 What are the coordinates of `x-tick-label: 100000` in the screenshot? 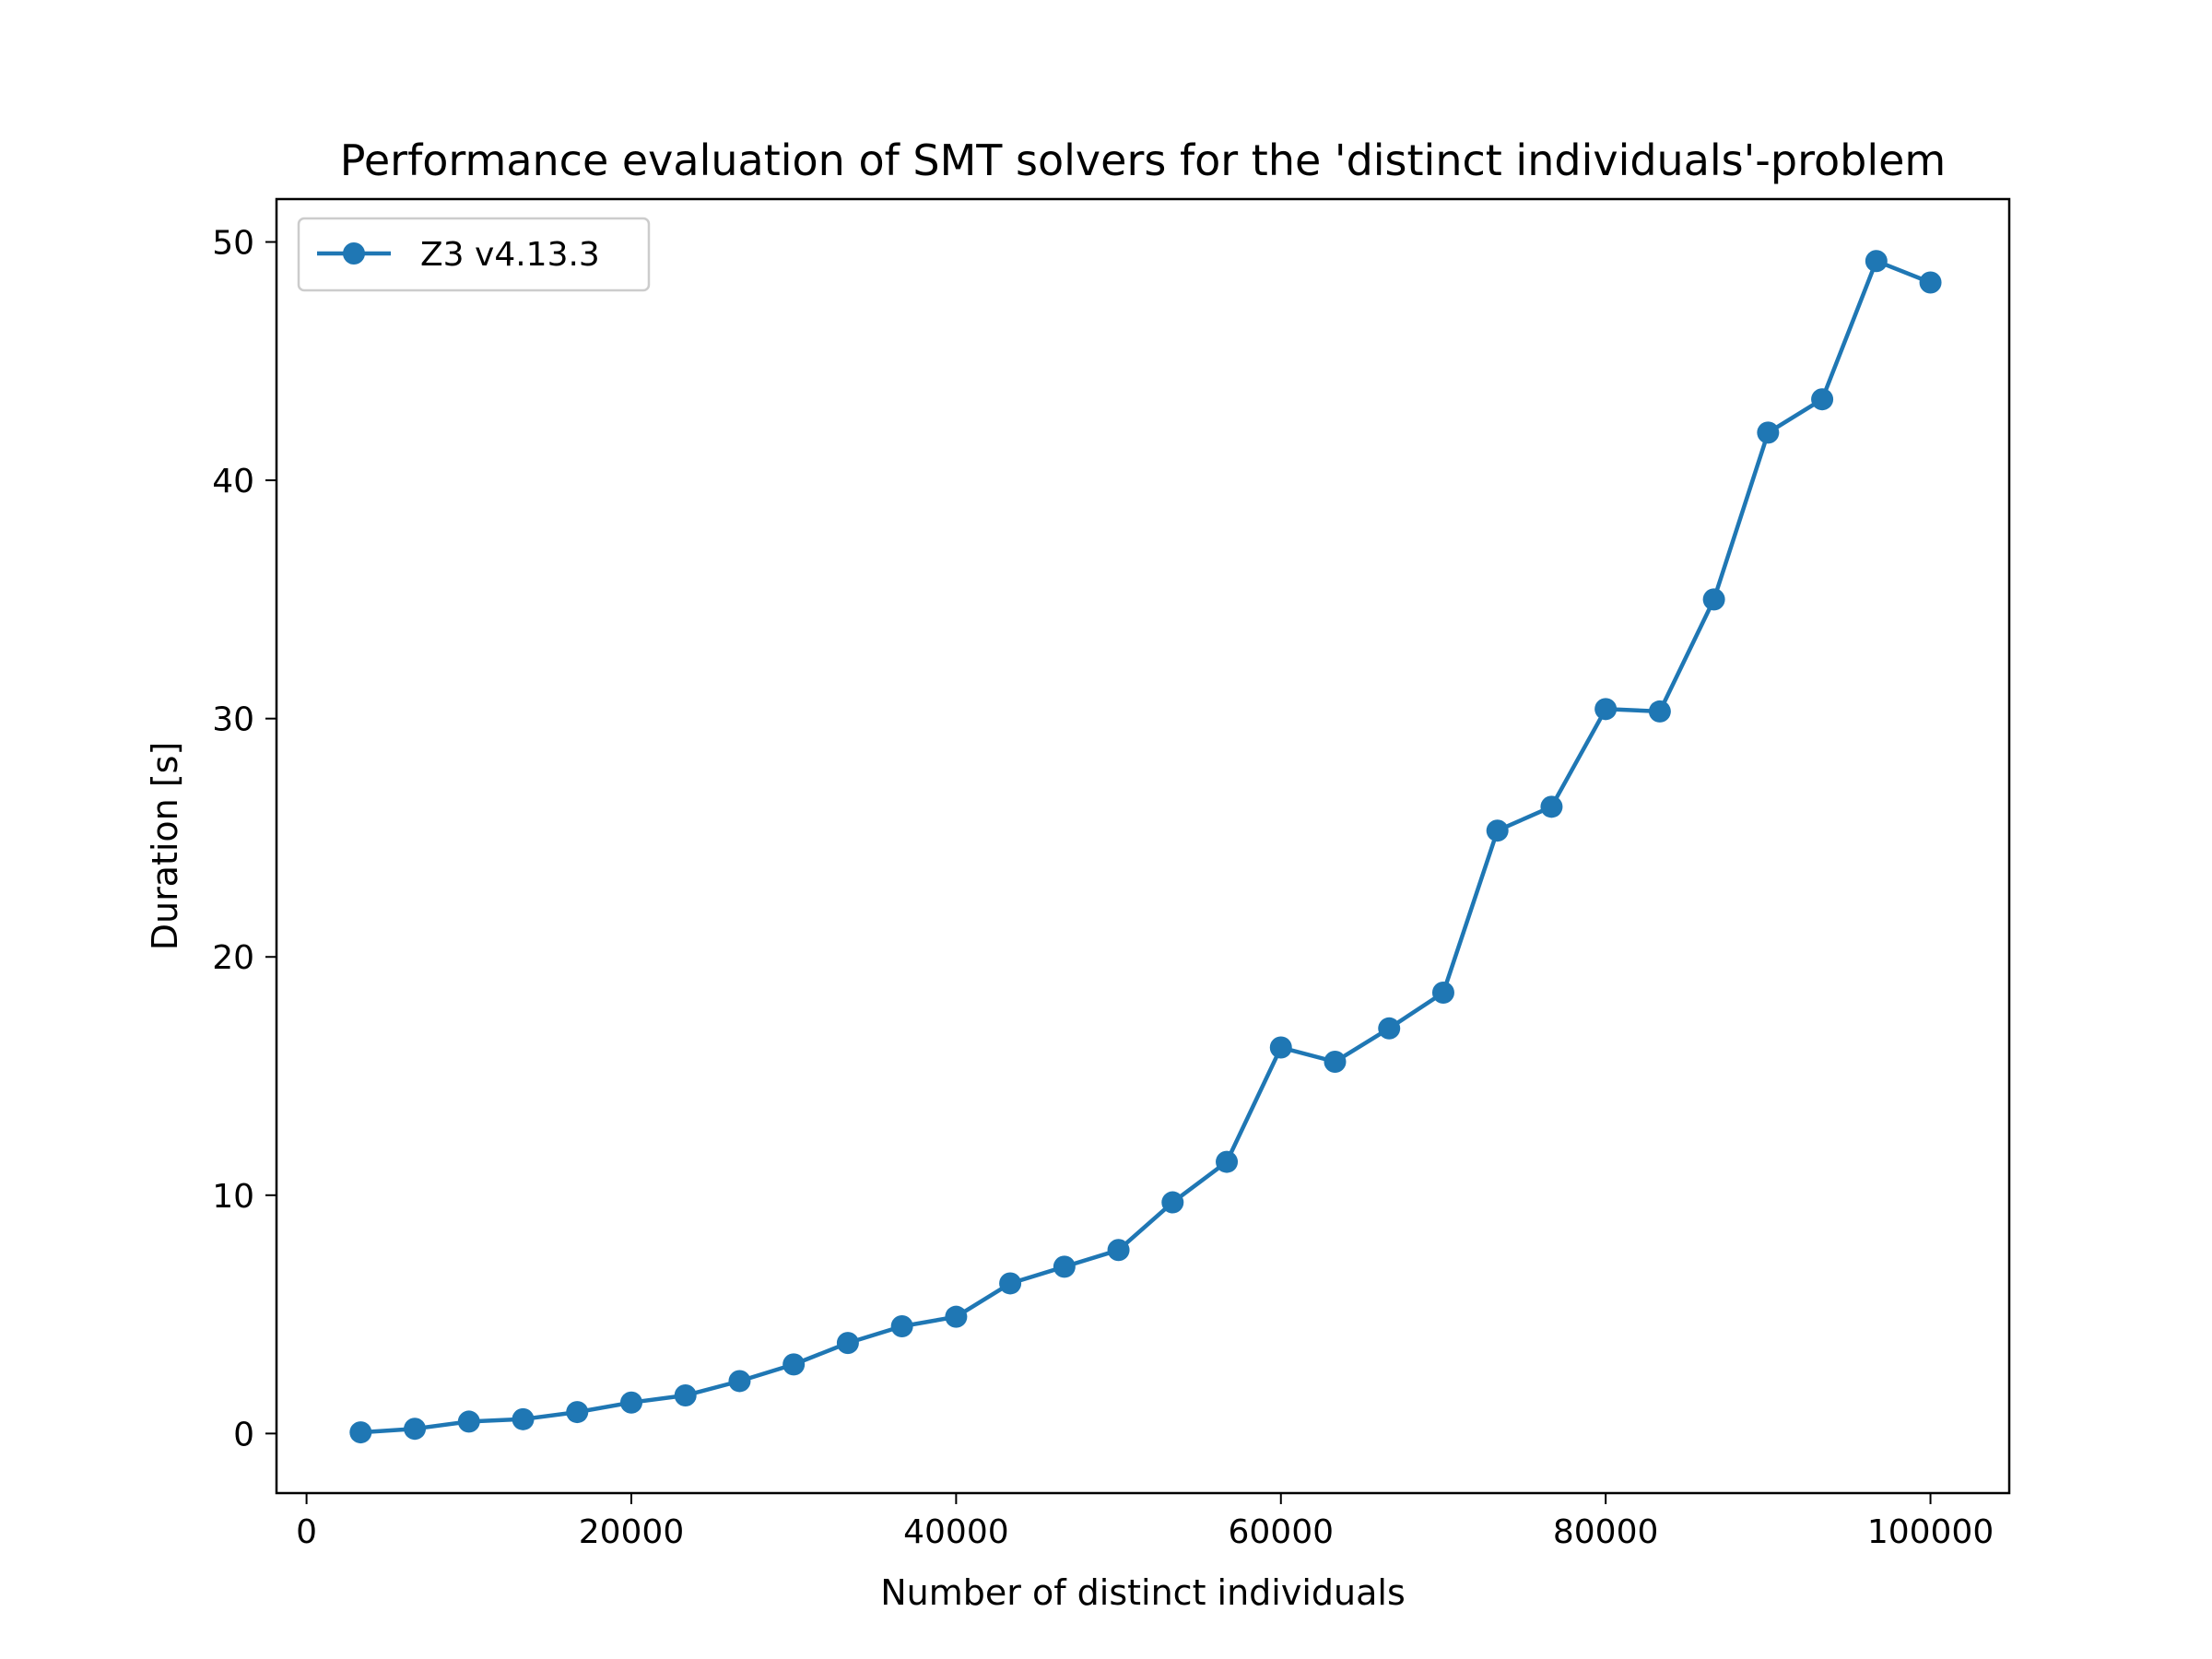 It's located at (1930, 1532).